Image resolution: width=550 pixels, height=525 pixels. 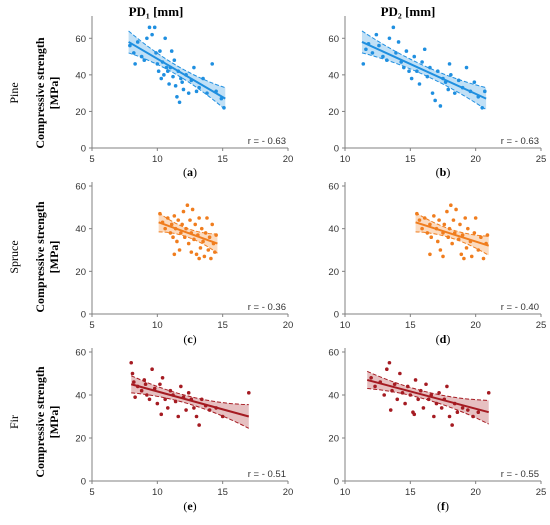 What do you see at coordinates (267, 141) in the screenshot?
I see `correlation-label: r = - 0.63` at bounding box center [267, 141].